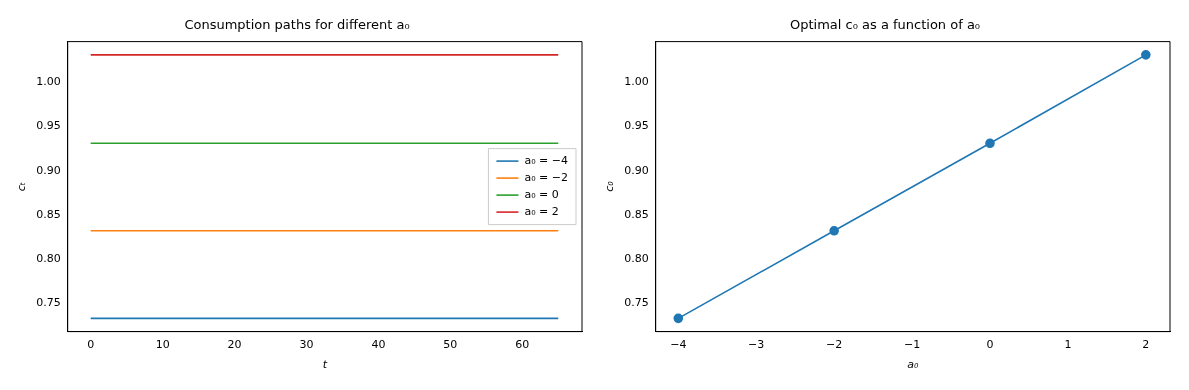 This screenshot has width=1189, height=390. I want to click on x-tick-label: 60, so click(522, 345).